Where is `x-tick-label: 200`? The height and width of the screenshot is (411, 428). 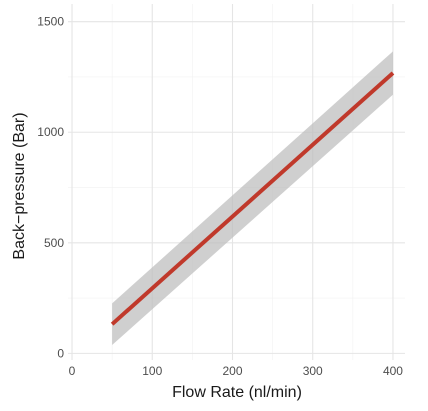
x-tick-label: 200 is located at coordinates (232, 371).